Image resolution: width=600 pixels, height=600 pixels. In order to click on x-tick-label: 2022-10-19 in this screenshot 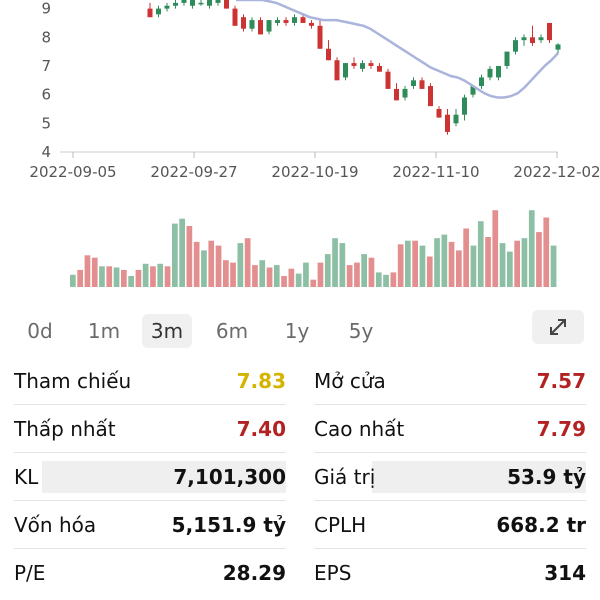, I will do `click(314, 172)`.